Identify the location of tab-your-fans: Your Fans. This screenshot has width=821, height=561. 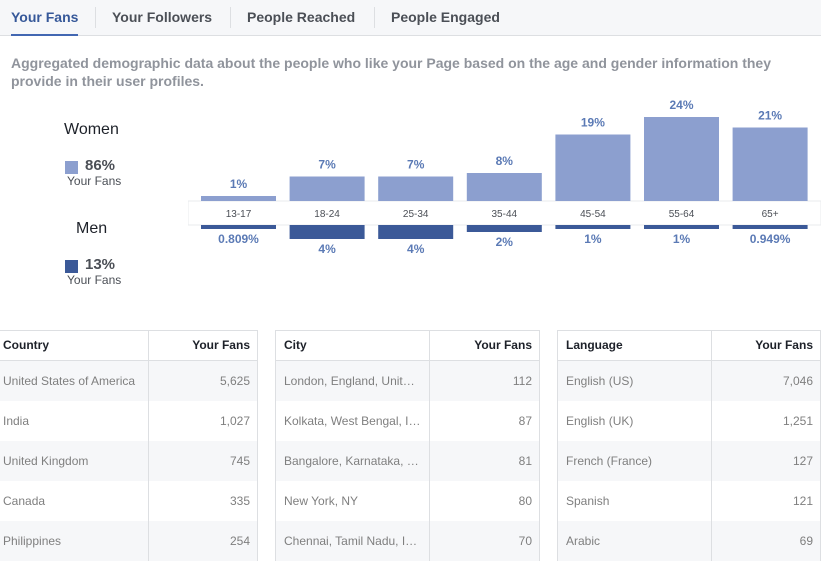
(45, 18).